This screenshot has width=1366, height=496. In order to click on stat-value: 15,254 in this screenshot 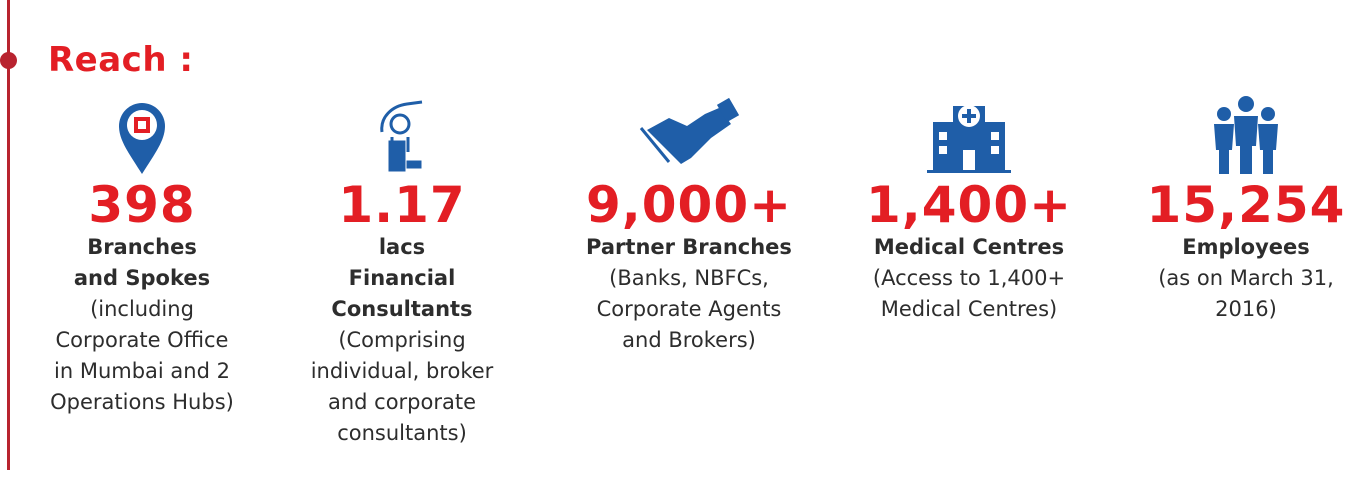, I will do `click(1246, 205)`.